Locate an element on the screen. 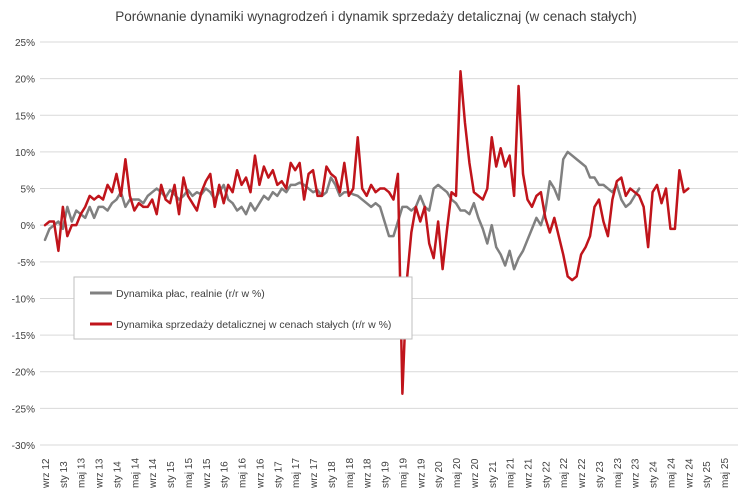 This screenshot has height=491, width=752. y-tick-label: -30% is located at coordinates (23, 446).